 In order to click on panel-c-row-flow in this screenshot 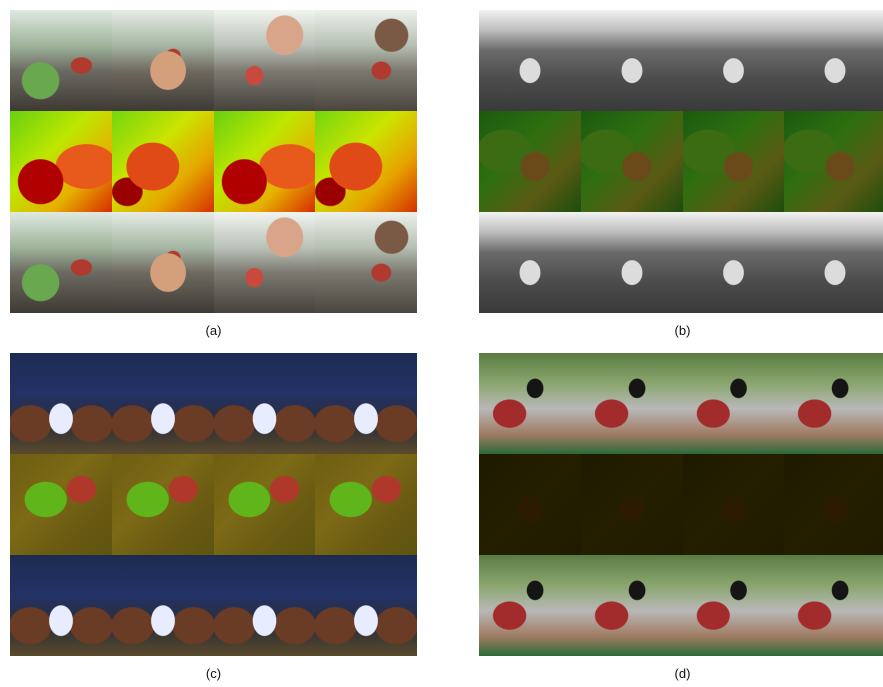, I will do `click(213, 504)`.